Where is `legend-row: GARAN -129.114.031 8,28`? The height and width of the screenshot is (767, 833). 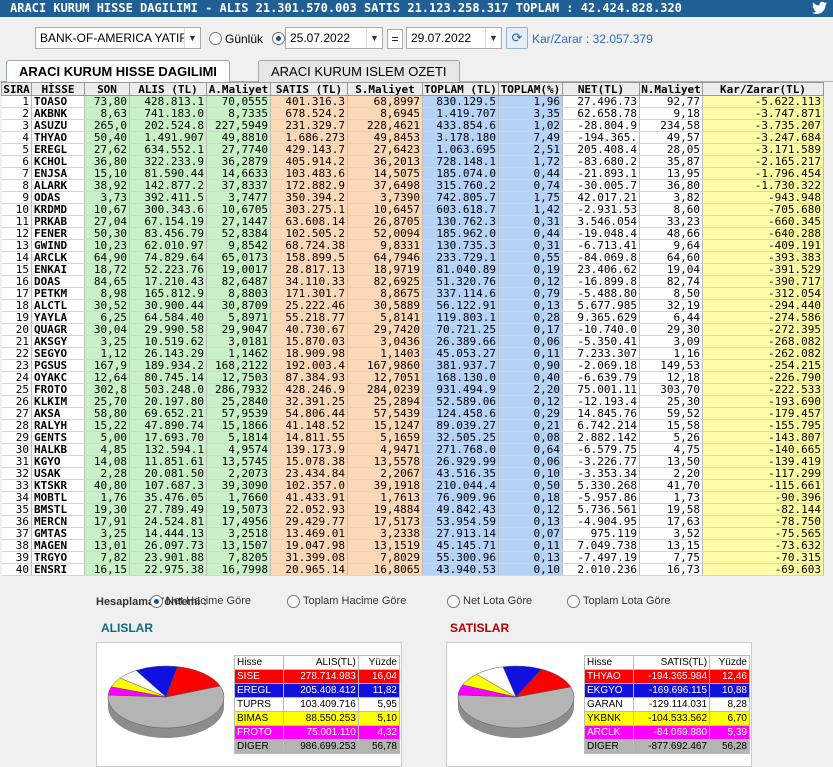 legend-row: GARAN -129.114.031 8,28 is located at coordinates (667, 704).